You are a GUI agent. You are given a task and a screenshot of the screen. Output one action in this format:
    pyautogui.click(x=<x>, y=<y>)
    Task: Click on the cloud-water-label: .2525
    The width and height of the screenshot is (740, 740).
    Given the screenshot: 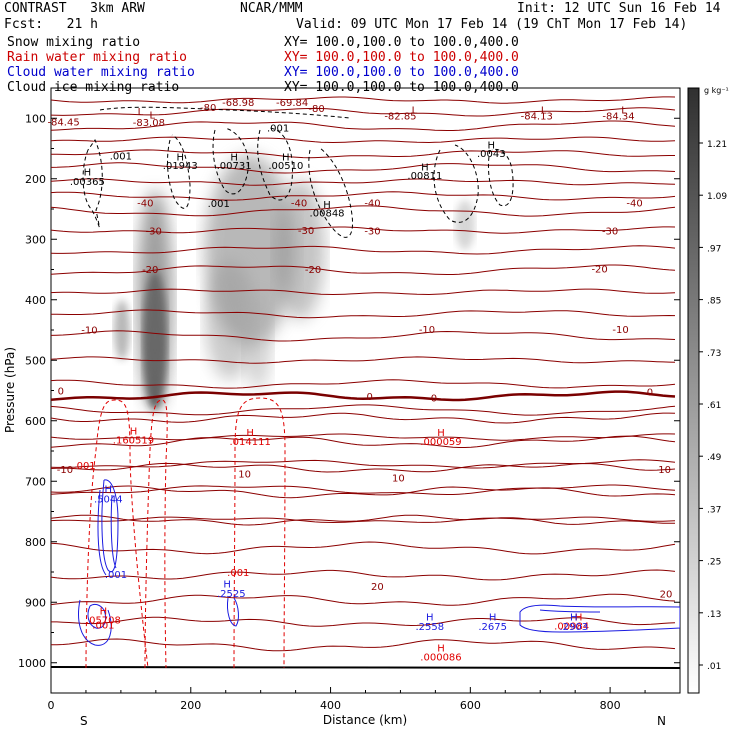 What is the action you would take?
    pyautogui.click(x=231, y=594)
    